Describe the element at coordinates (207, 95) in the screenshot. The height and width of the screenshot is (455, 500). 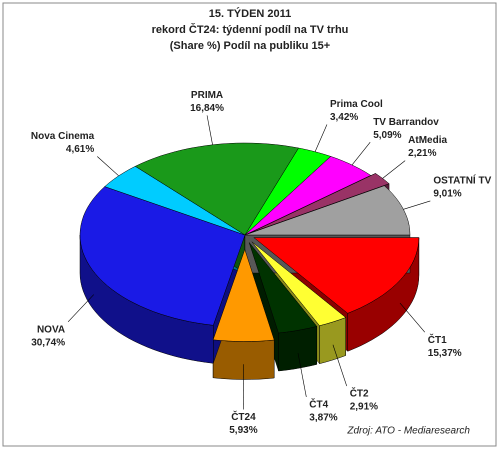
I see `slice-label: PRIMA` at that location.